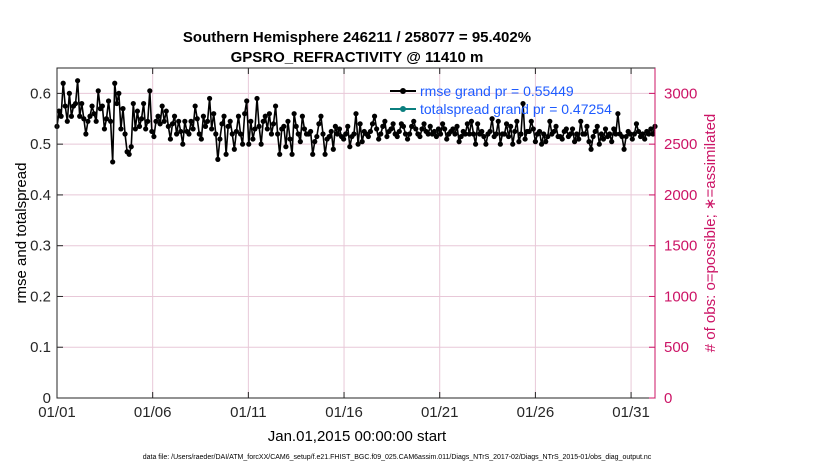 This screenshot has height=470, width=830. I want to click on y-tick-label-right: 1500, so click(680, 246).